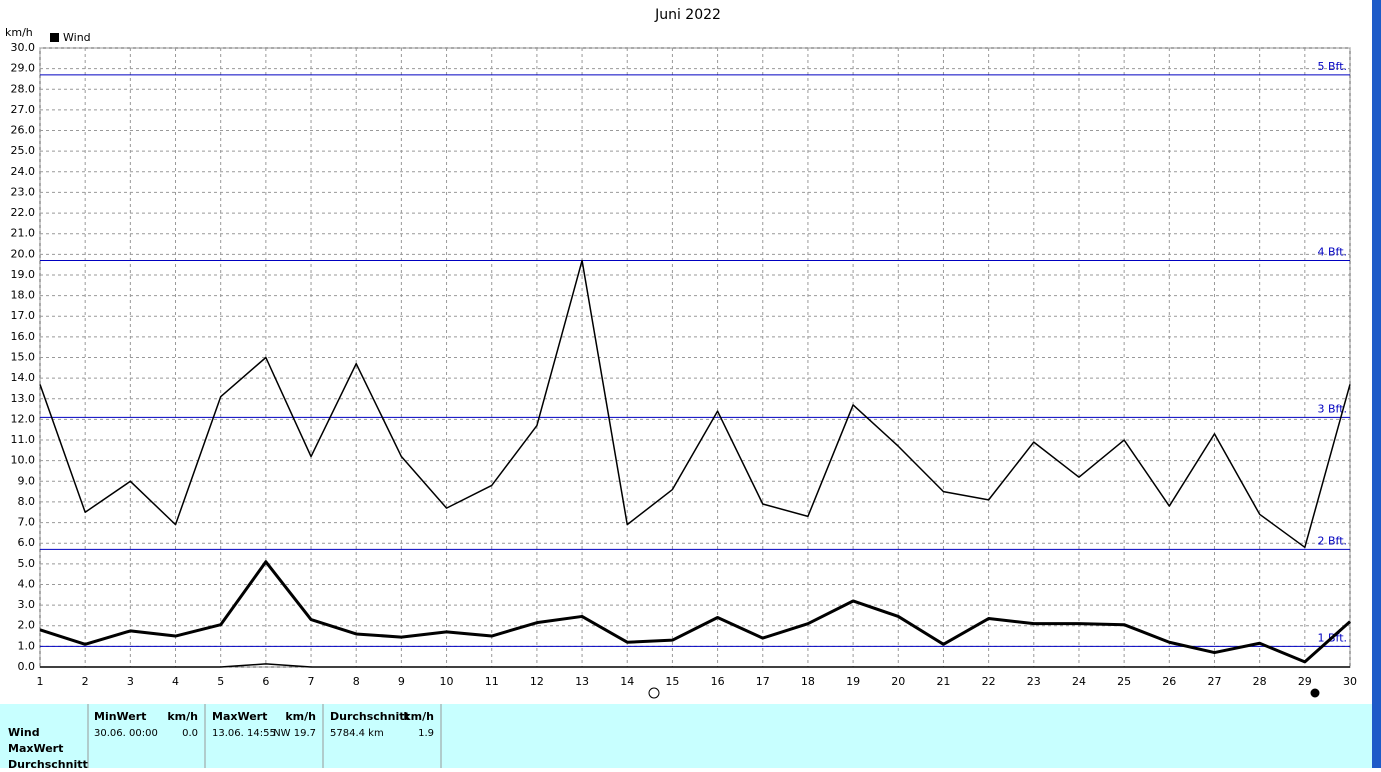  Describe the element at coordinates (54, 37) in the screenshot. I see `legend-swatch` at that location.